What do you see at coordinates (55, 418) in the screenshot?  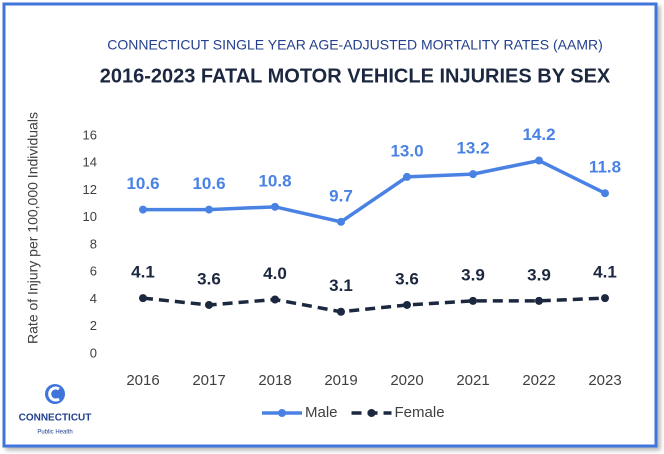 I see `logo-text: CONNECTICUT` at bounding box center [55, 418].